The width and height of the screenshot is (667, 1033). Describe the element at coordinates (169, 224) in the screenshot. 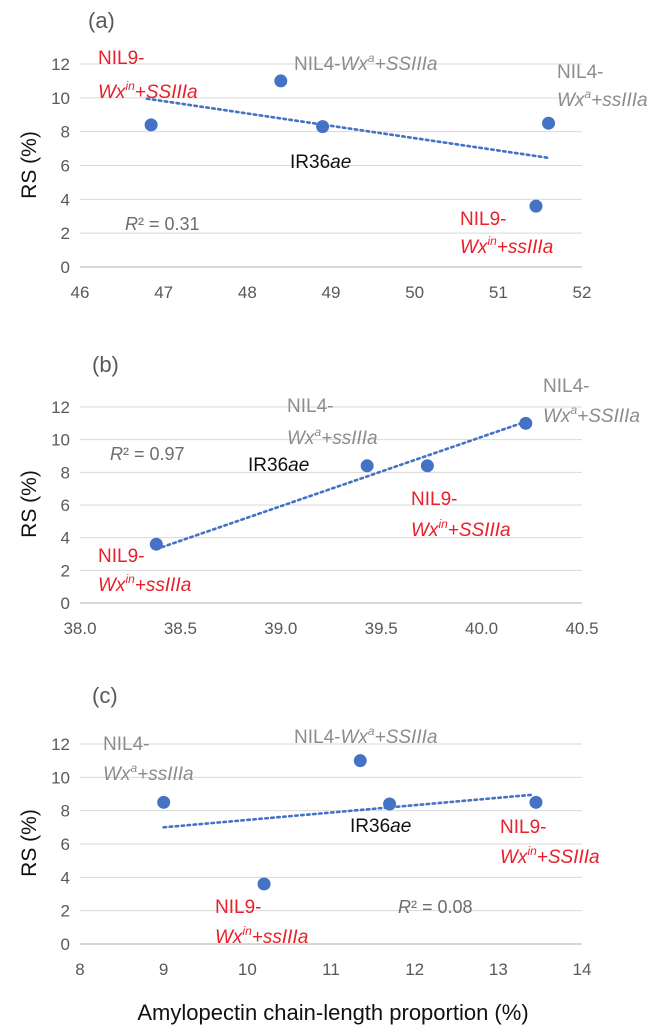

I see `r-squared-value: ² = 0.31` at that location.